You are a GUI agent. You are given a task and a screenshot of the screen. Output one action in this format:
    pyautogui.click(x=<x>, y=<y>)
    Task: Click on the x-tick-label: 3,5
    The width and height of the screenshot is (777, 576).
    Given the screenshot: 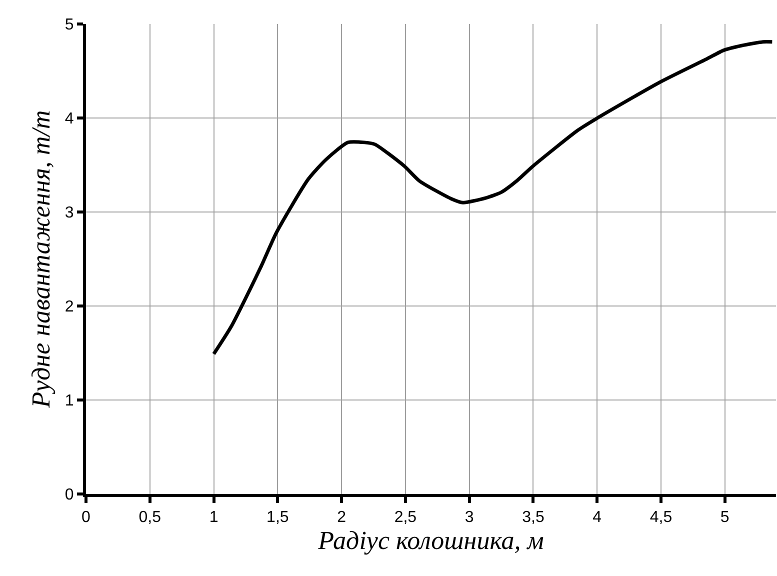 What is the action you would take?
    pyautogui.click(x=533, y=517)
    